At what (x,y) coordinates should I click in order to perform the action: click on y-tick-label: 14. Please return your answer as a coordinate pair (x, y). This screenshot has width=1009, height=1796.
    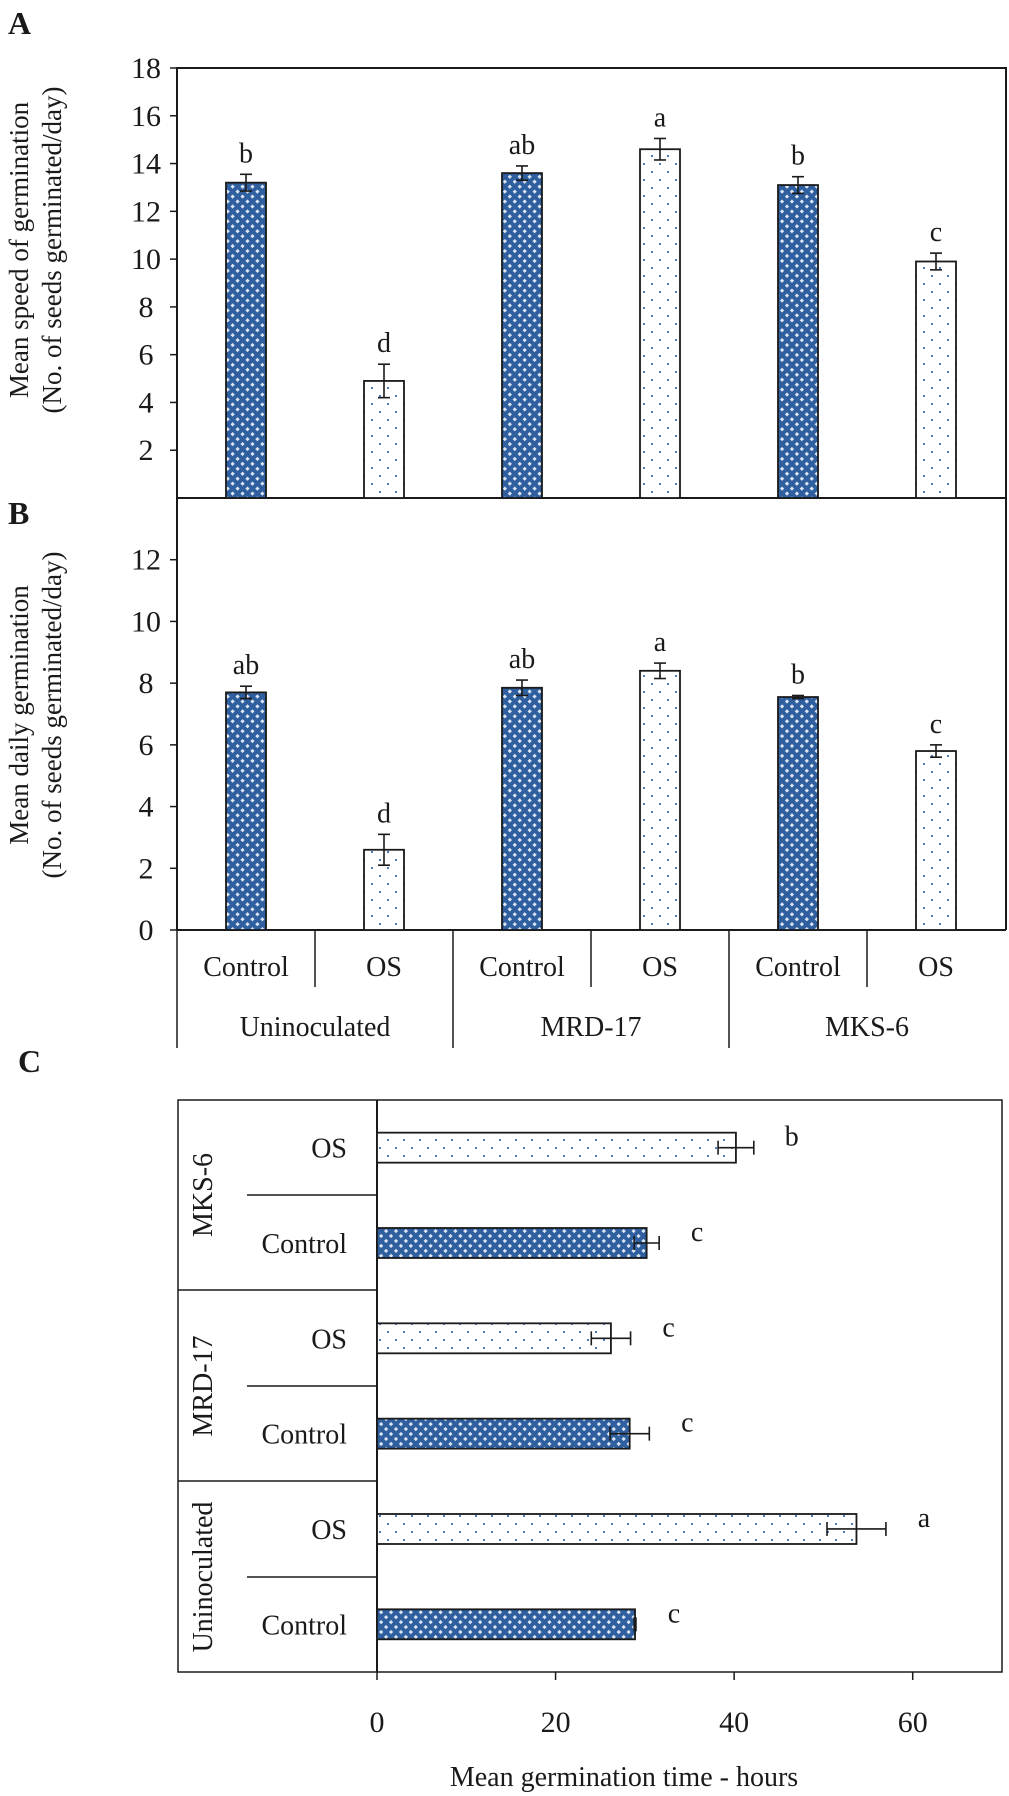
    Looking at the image, I should click on (146, 164).